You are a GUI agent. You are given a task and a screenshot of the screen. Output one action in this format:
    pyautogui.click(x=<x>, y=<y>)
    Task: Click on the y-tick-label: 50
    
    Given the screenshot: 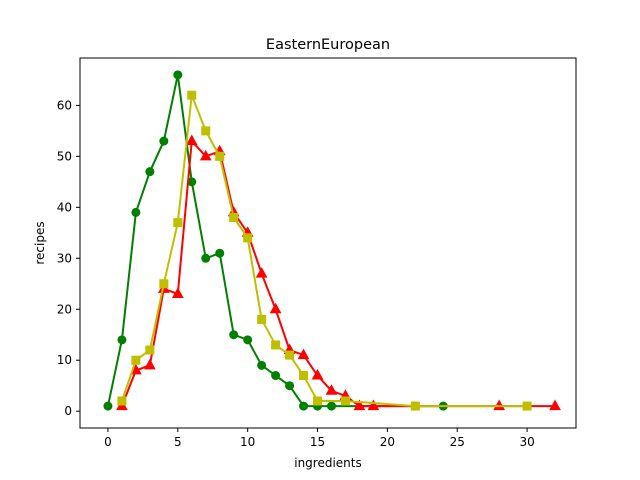 What is the action you would take?
    pyautogui.click(x=64, y=156)
    